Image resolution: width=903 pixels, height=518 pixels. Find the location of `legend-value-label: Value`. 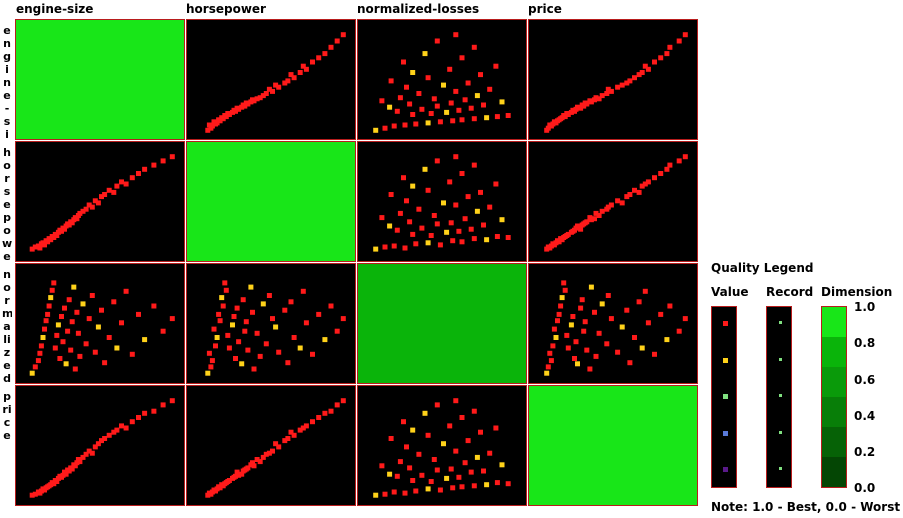

legend-value-label: Value is located at coordinates (730, 292).